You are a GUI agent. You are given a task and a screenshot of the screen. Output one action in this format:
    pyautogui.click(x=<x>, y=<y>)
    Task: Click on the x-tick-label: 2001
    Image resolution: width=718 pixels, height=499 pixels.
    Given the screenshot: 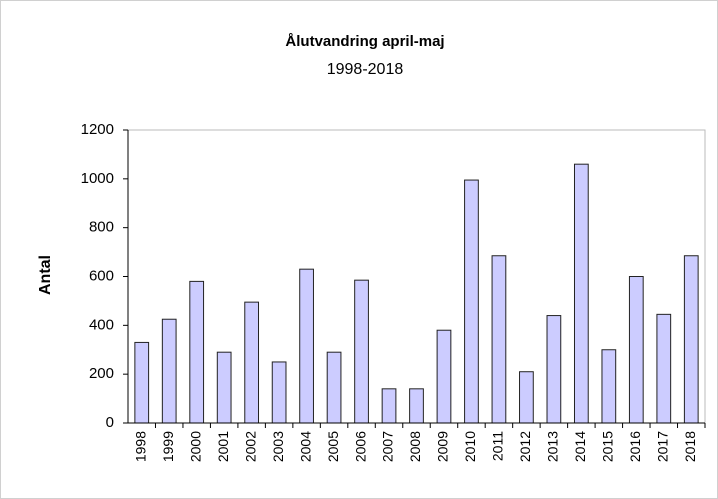 What is the action you would take?
    pyautogui.click(x=223, y=446)
    